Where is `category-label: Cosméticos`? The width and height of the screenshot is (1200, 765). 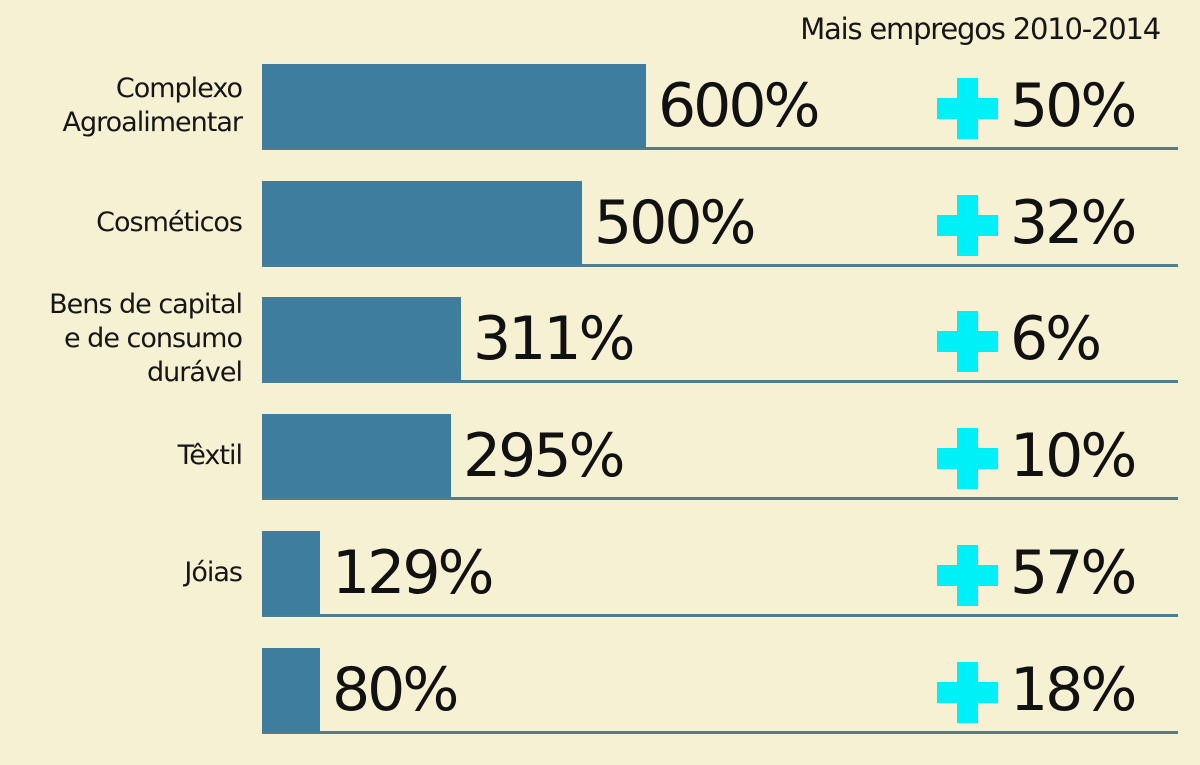 category-label: Cosméticos is located at coordinates (121, 223).